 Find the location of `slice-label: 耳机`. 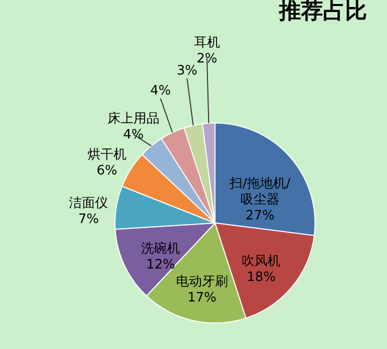

slice-label: 耳机 is located at coordinates (207, 42).